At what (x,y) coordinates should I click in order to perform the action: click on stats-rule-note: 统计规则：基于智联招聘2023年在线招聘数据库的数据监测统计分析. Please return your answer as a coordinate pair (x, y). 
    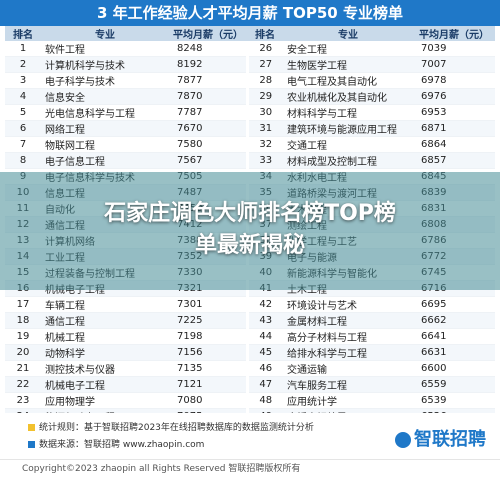
    Looking at the image, I should click on (171, 426).